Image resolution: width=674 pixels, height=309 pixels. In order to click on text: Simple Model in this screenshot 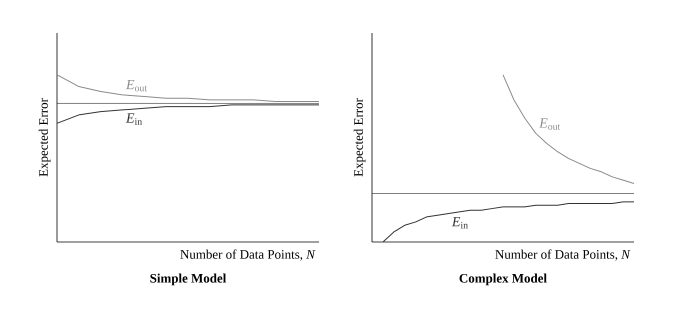, I will do `click(188, 280)`.